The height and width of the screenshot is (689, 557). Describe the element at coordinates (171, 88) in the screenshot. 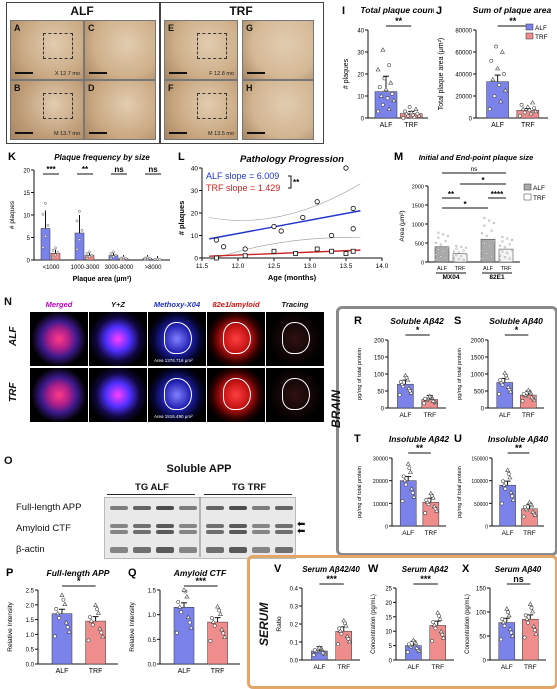

I see `histology-panel-letter: F` at that location.